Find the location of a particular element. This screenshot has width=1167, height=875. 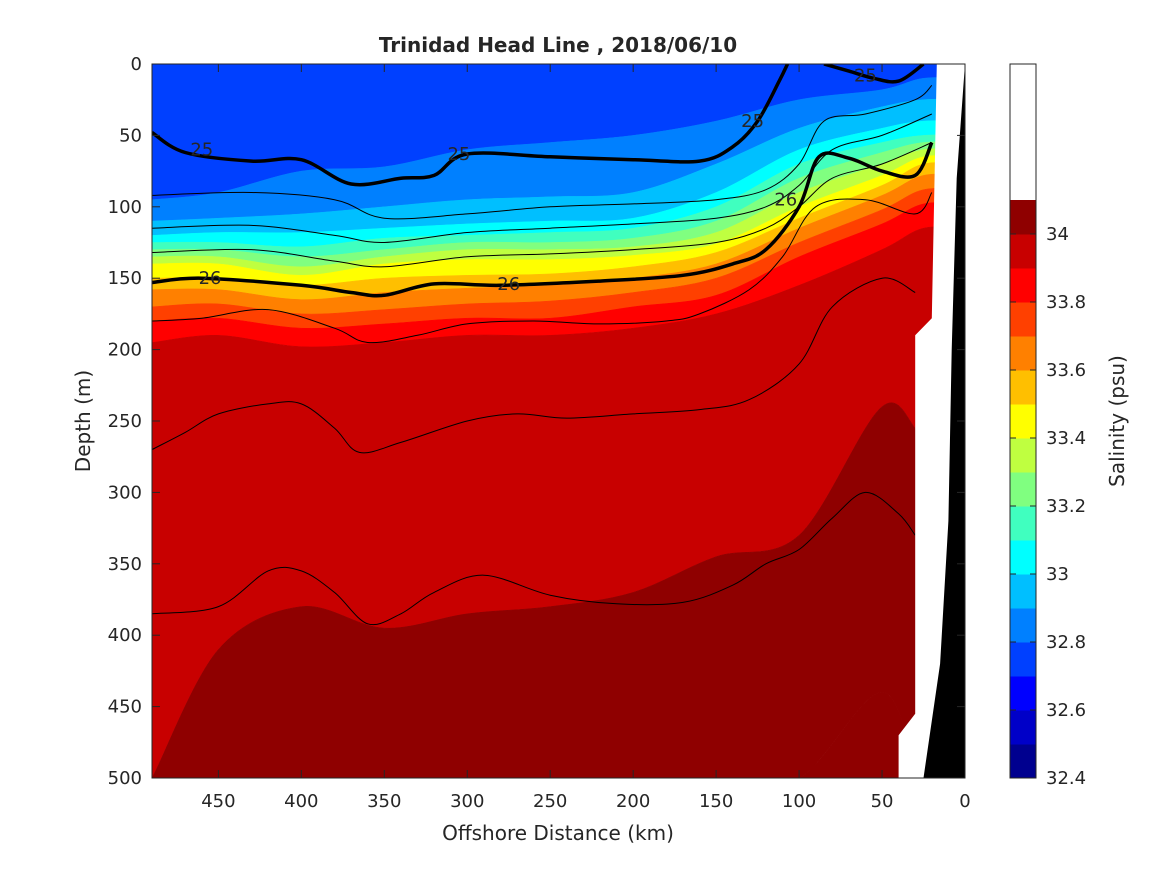

contour-label-5: 26 is located at coordinates (508, 284).